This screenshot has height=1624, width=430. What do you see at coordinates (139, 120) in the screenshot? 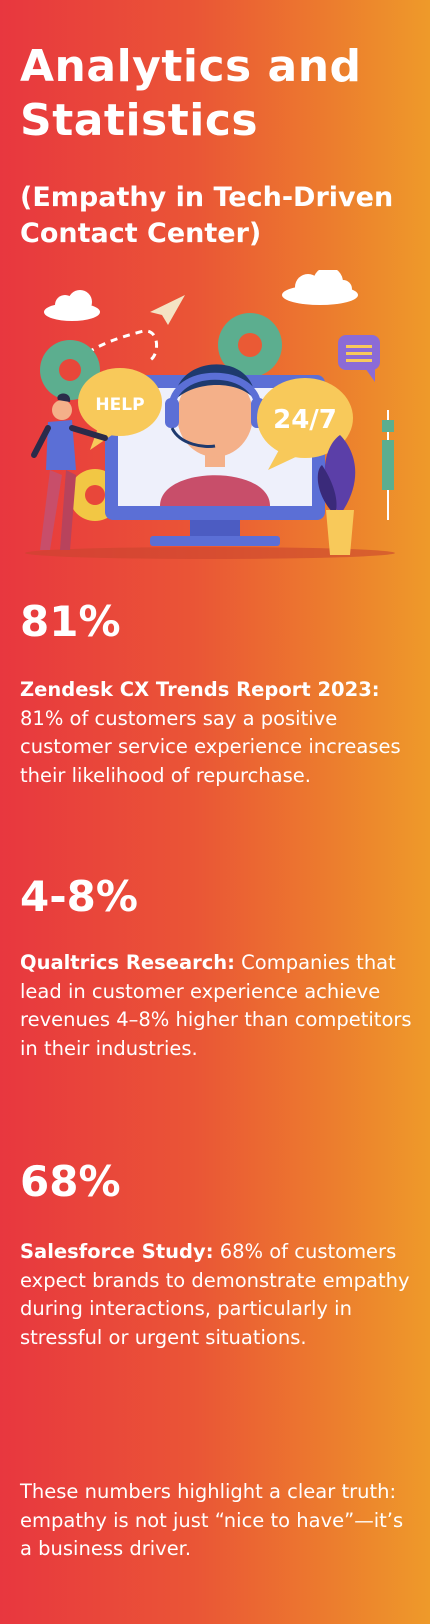
I see `title-line-2: Statistics` at bounding box center [139, 120].